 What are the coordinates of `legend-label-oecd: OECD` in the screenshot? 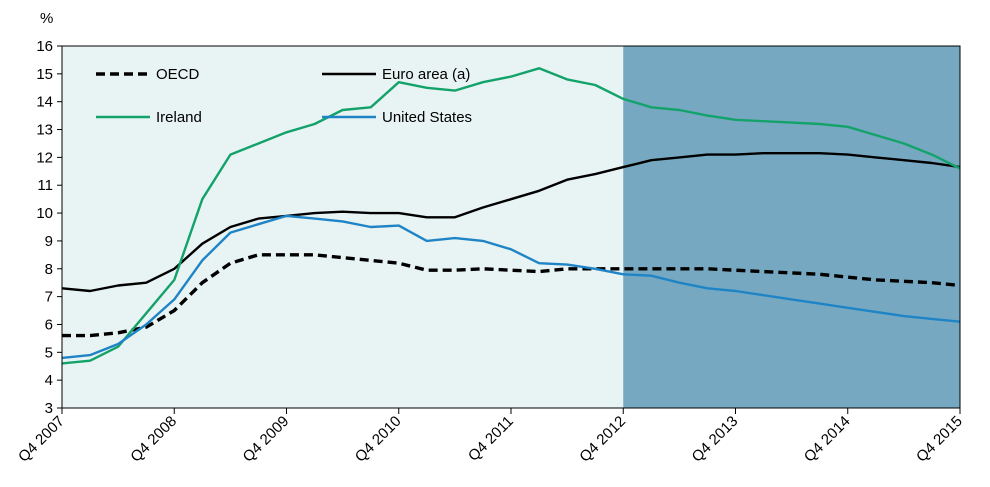 It's located at (178, 74).